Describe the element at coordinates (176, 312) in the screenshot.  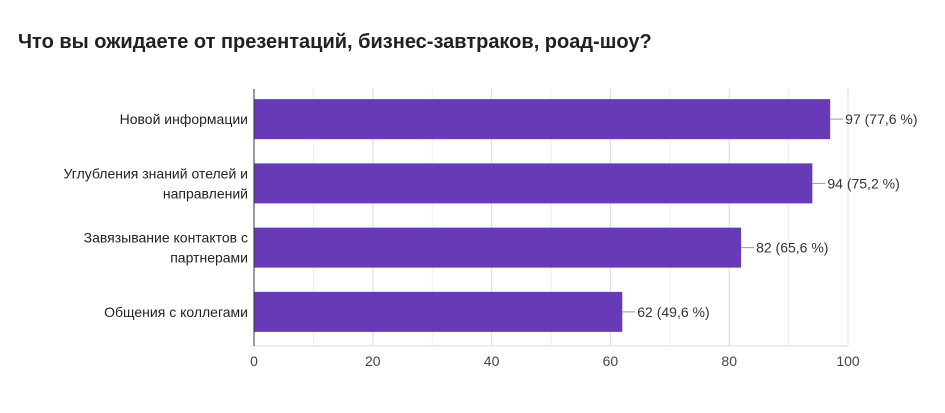
I see `category-label: Общения с коллегами` at that location.